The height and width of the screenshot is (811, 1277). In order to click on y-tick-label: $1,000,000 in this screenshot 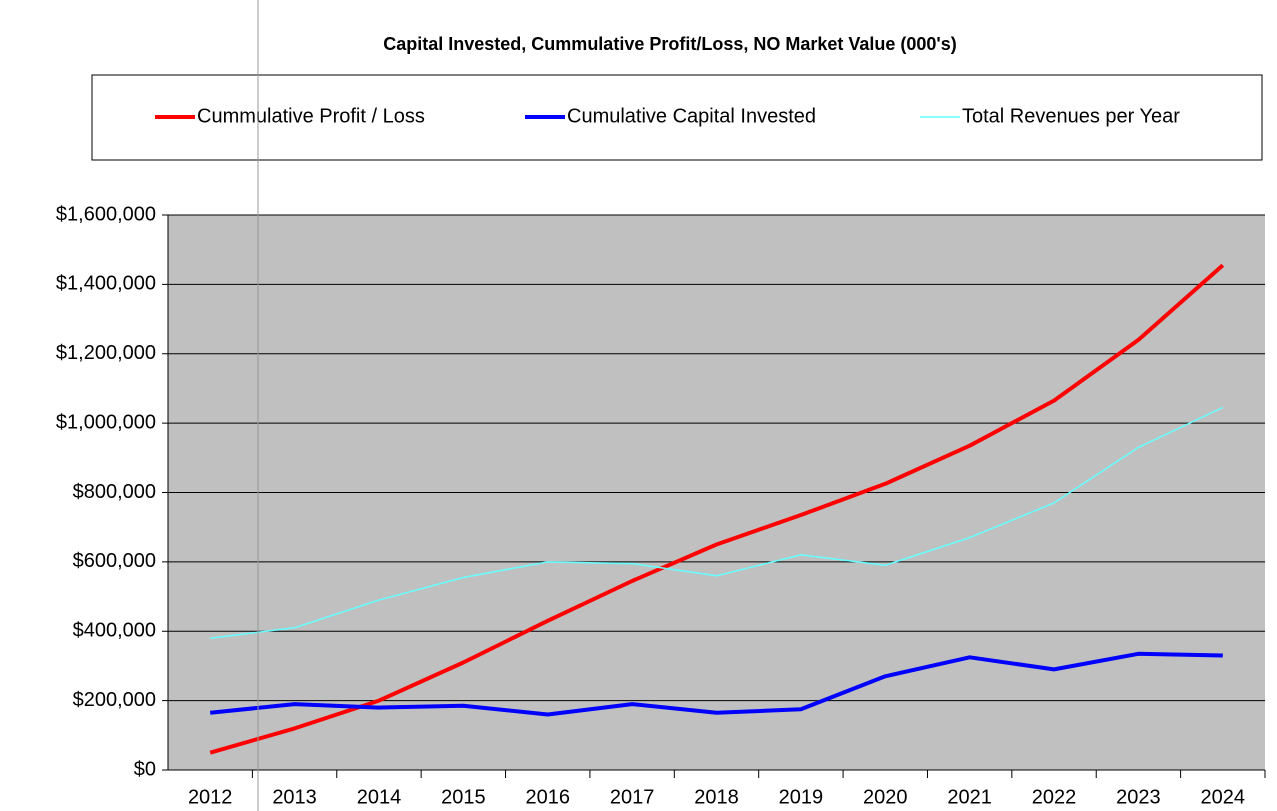, I will do `click(106, 422)`.